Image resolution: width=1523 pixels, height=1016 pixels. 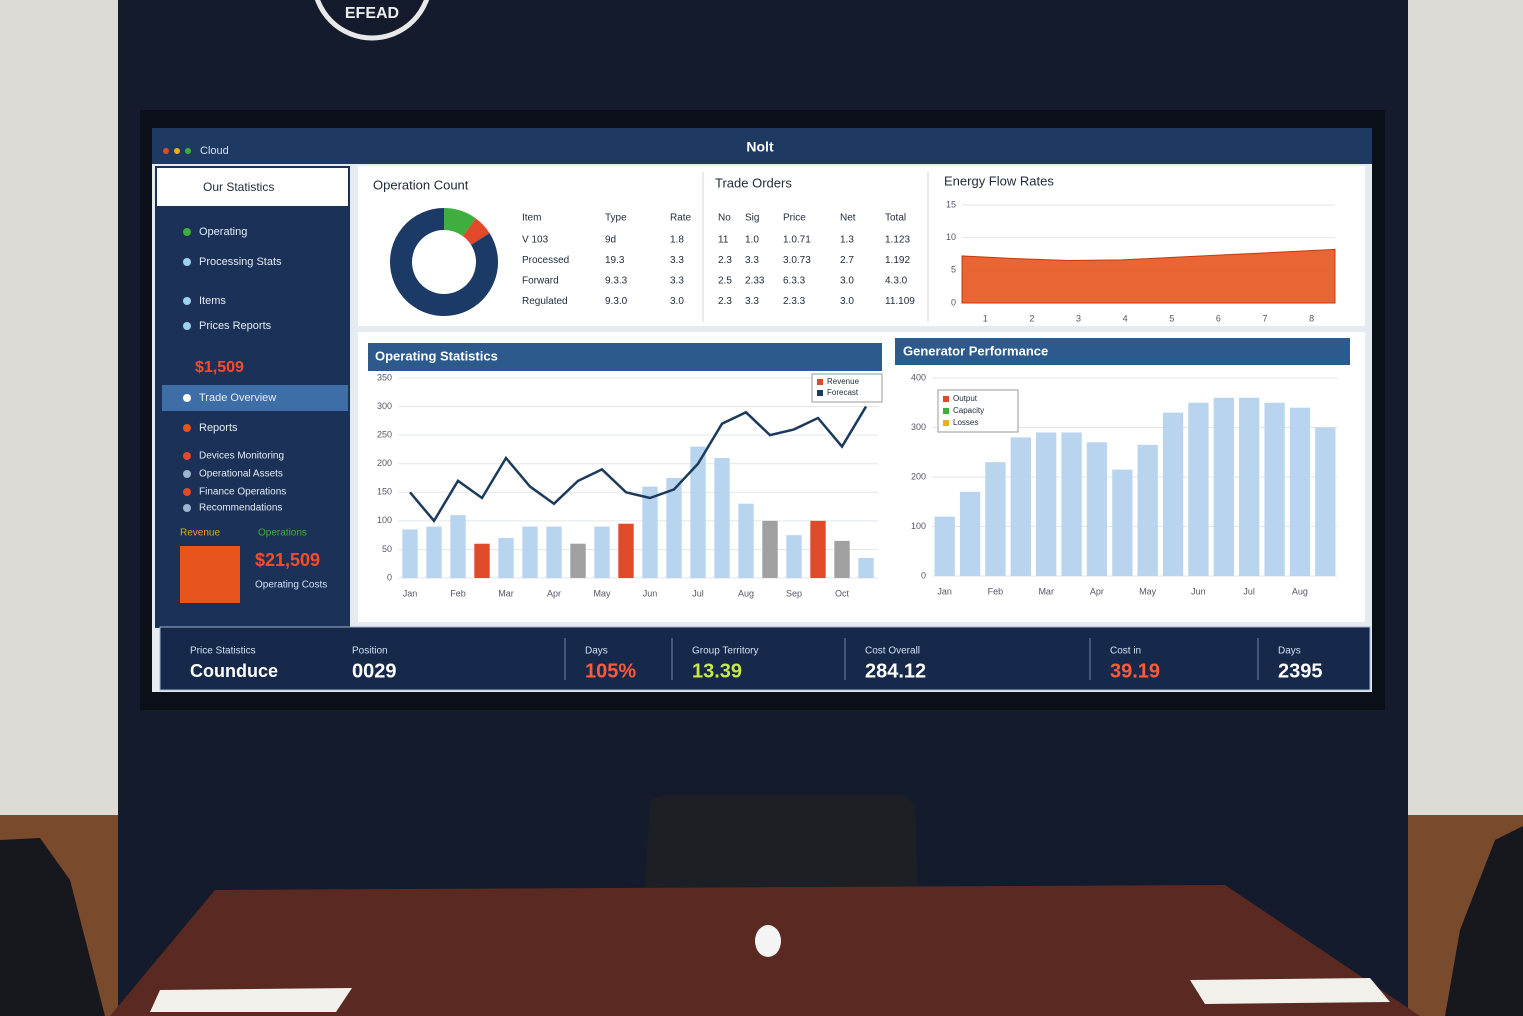 What do you see at coordinates (616, 218) in the screenshot?
I see `table-header: Type` at bounding box center [616, 218].